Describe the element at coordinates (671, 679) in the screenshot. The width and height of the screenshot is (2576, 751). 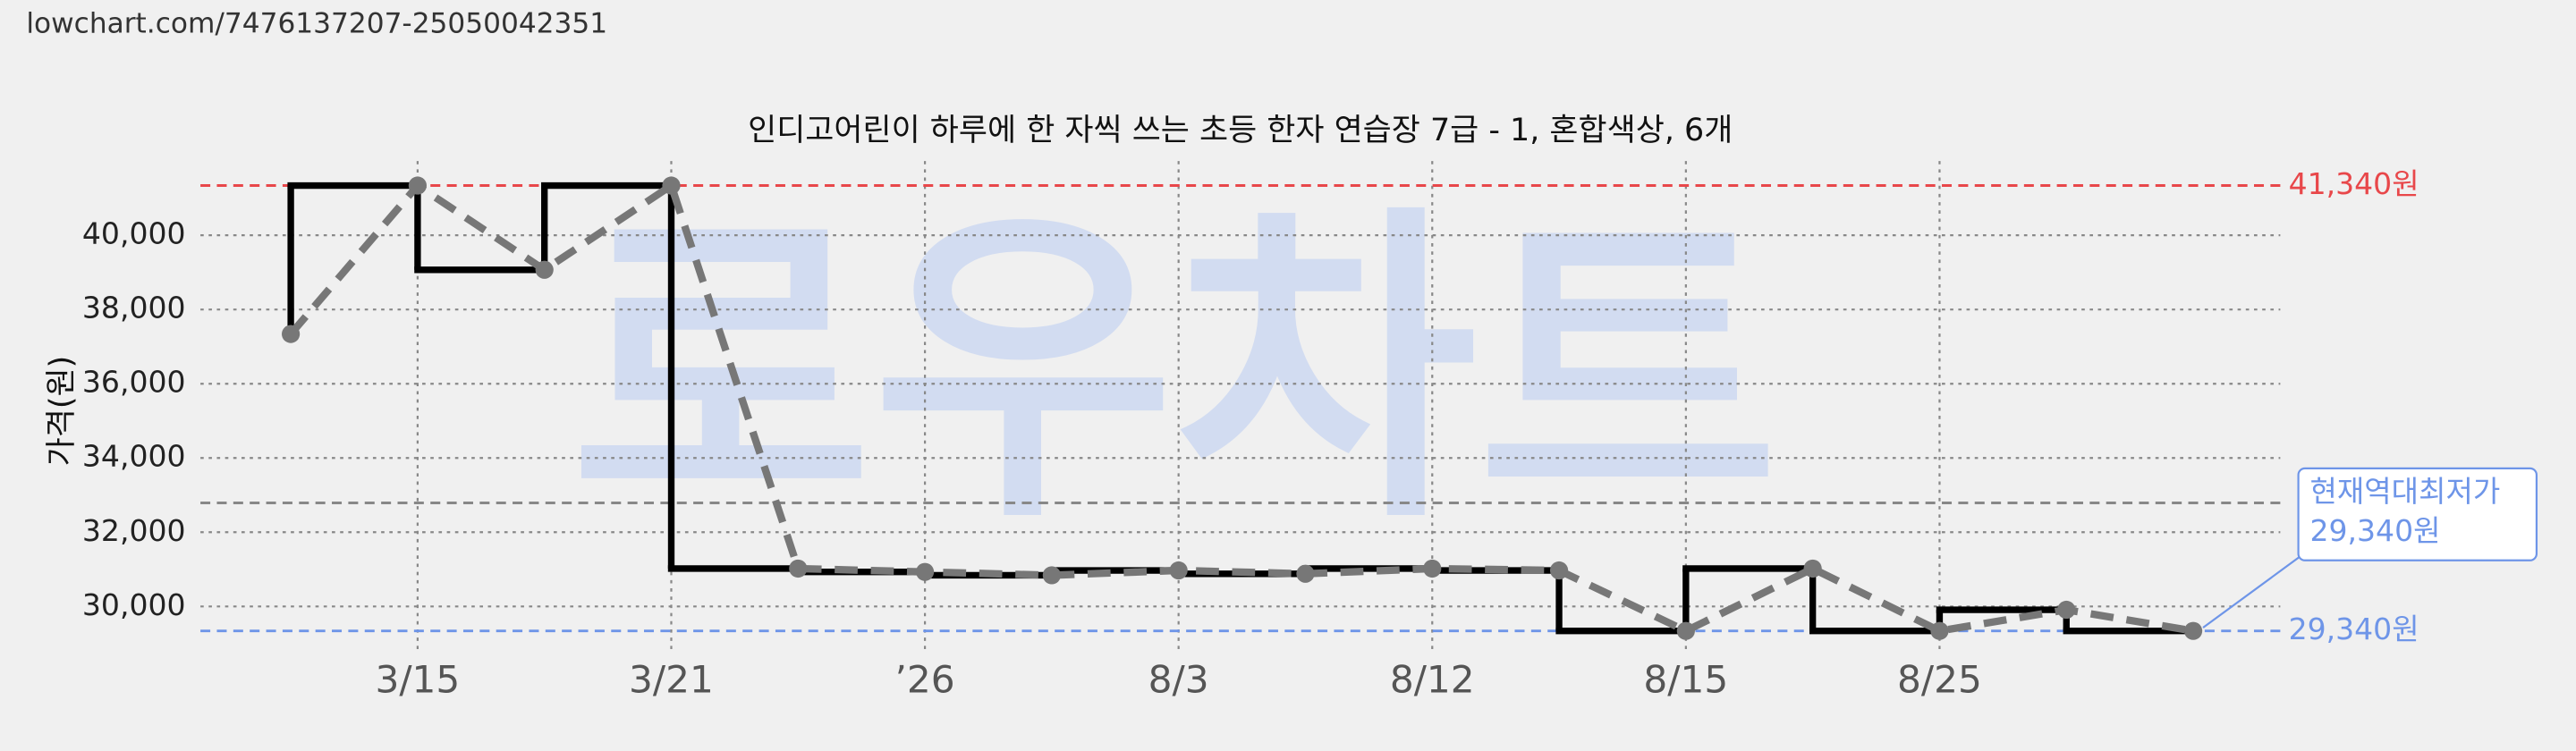
I see `x-tick-label: 3/21` at that location.